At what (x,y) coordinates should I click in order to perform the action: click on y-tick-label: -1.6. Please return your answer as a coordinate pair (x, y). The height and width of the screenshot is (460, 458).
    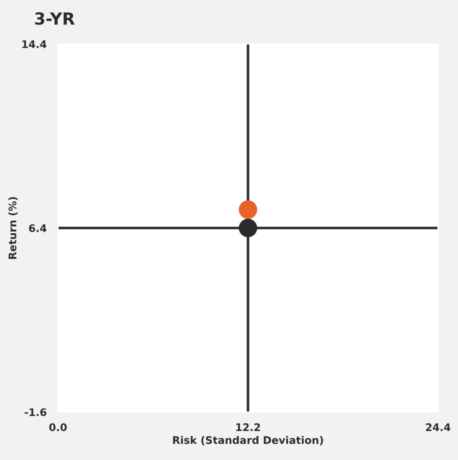
    Looking at the image, I should click on (35, 412).